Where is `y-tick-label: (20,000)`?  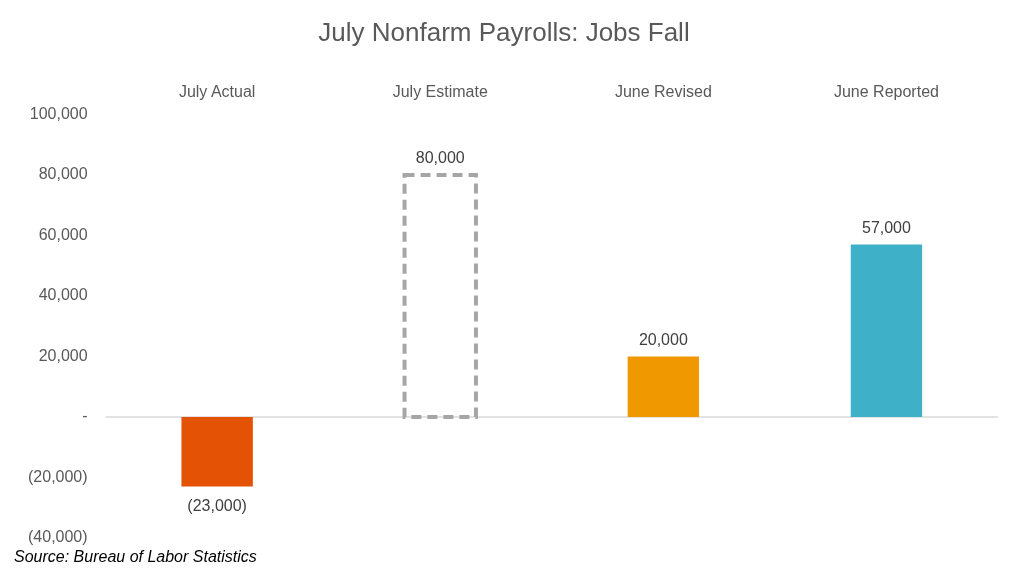
y-tick-label: (20,000) is located at coordinates (58, 476).